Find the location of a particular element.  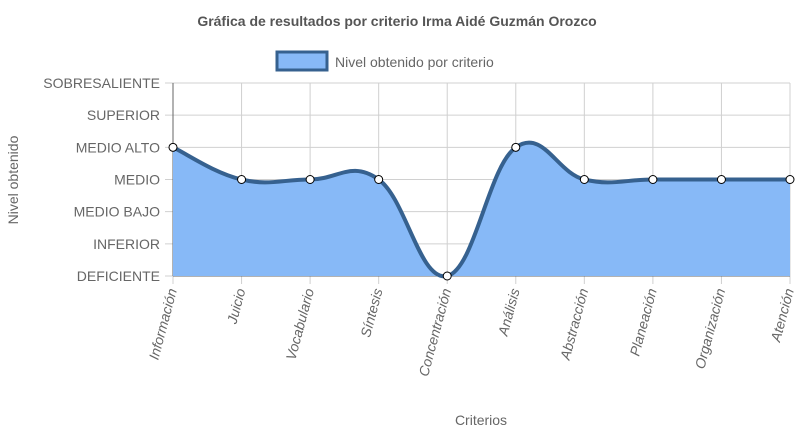

x-axis-title: Criterios is located at coordinates (481, 420).